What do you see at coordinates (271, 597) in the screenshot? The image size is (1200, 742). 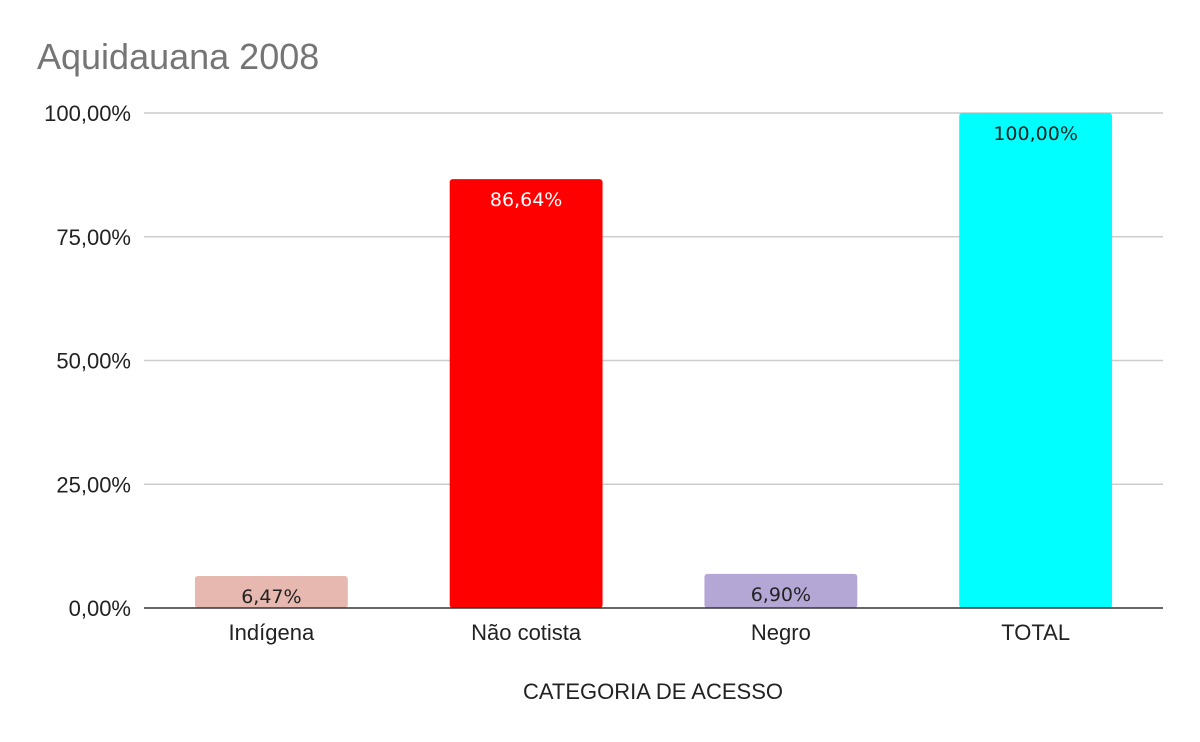 I see `data-label: 6,47%` at bounding box center [271, 597].